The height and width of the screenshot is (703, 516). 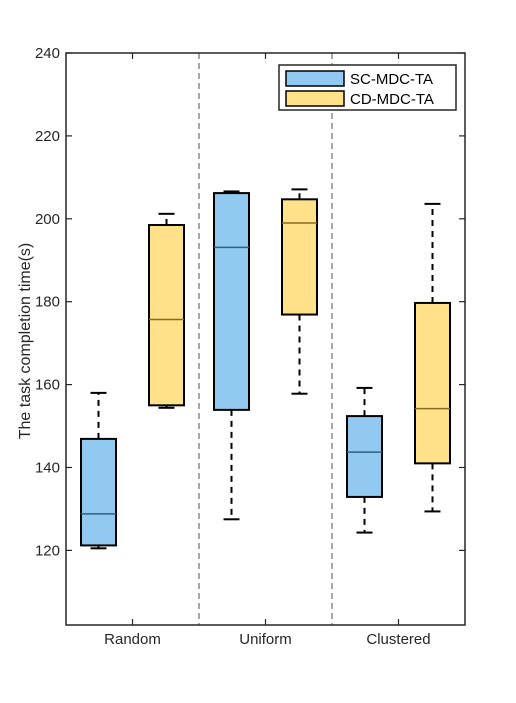 I want to click on box-cd-mdc-ta-random, so click(x=166, y=310).